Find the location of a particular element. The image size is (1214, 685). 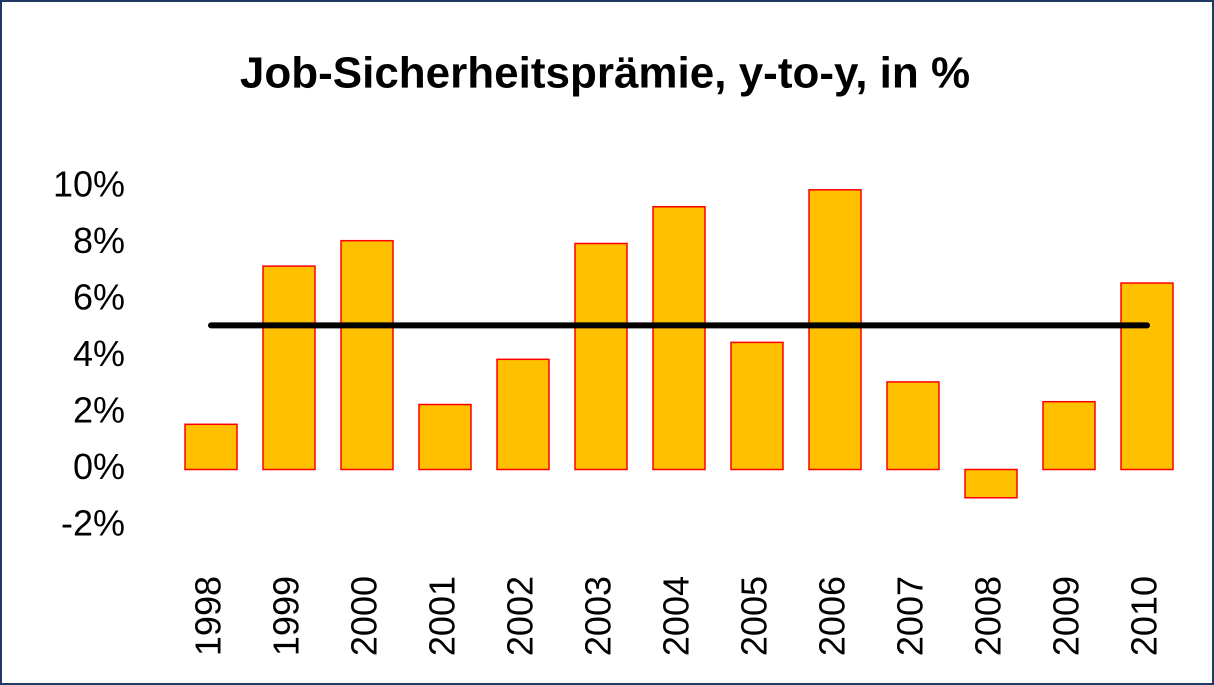

y-tick-label: 6% is located at coordinates (99, 297).